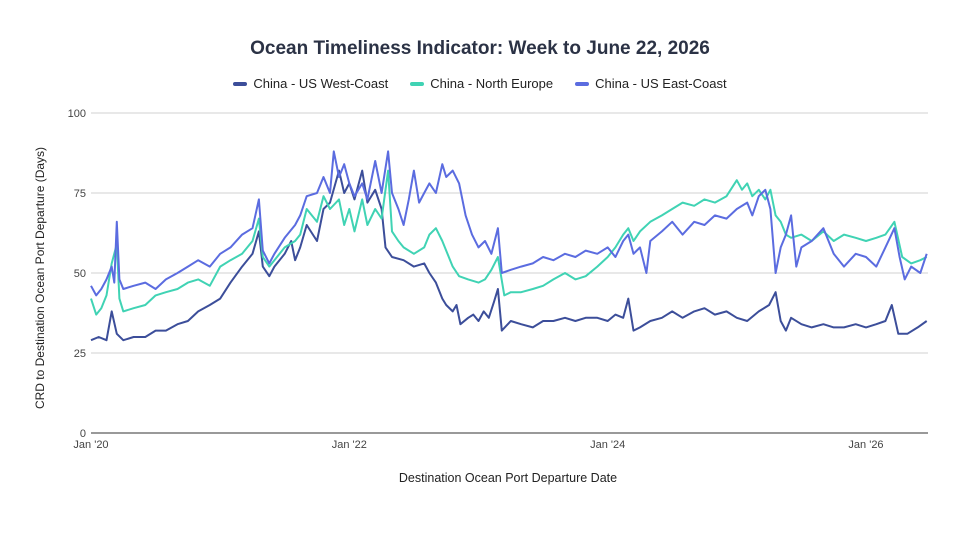  What do you see at coordinates (240, 83) in the screenshot?
I see `legend-swatch-us-west-coast` at bounding box center [240, 83].